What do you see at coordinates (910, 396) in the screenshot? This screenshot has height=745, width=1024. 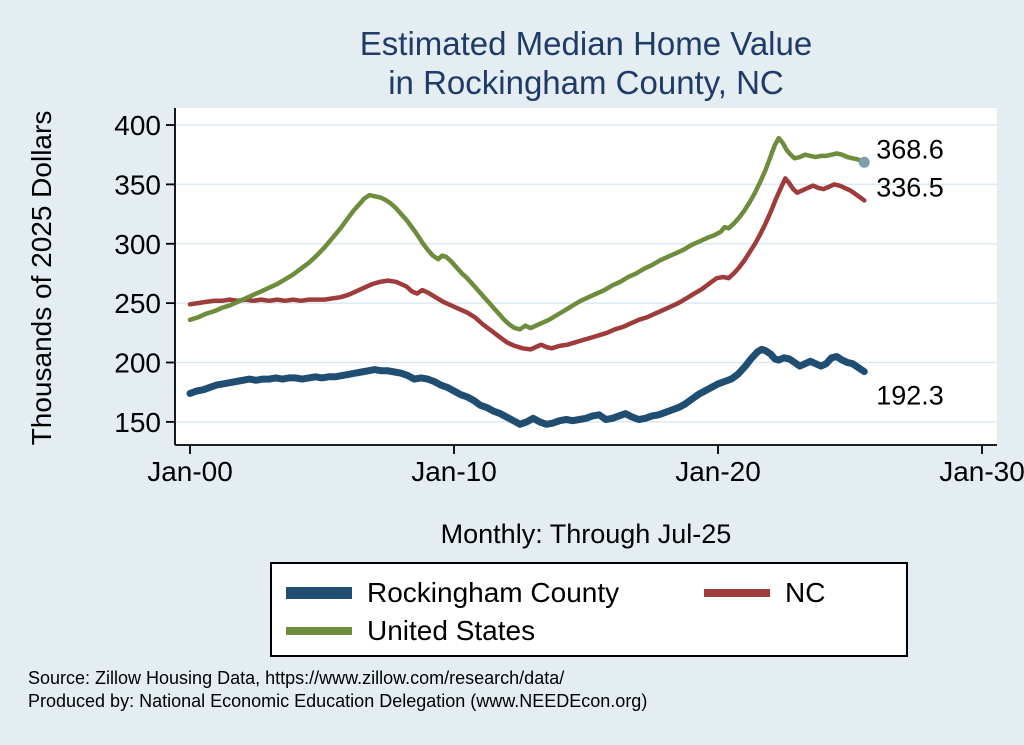 I see `series-end-label: 192.3` at bounding box center [910, 396].